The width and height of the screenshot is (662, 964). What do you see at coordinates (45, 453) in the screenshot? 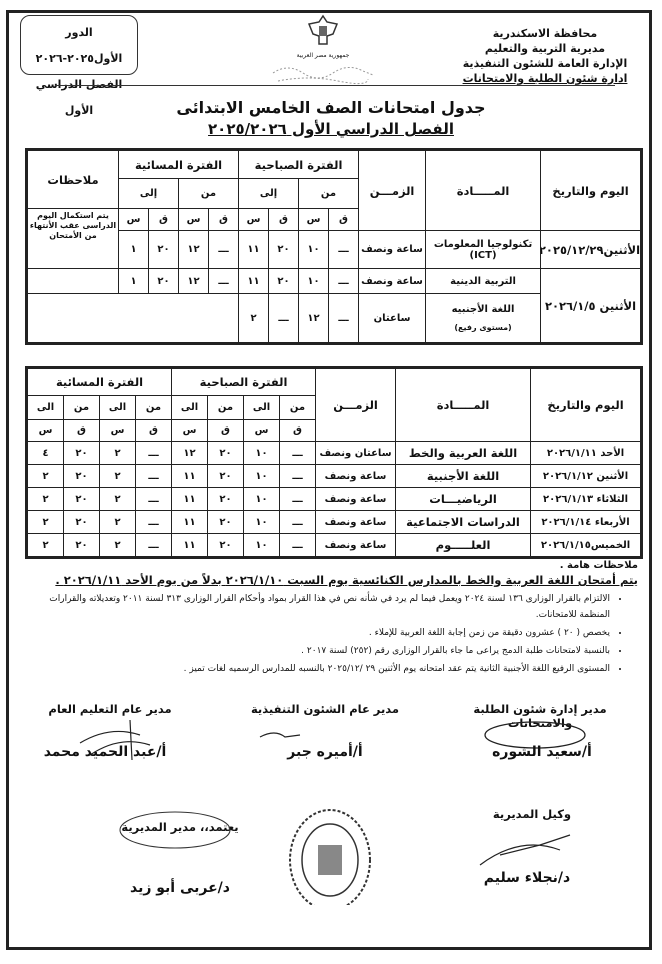
I see `time-value: ٤` at bounding box center [45, 453].